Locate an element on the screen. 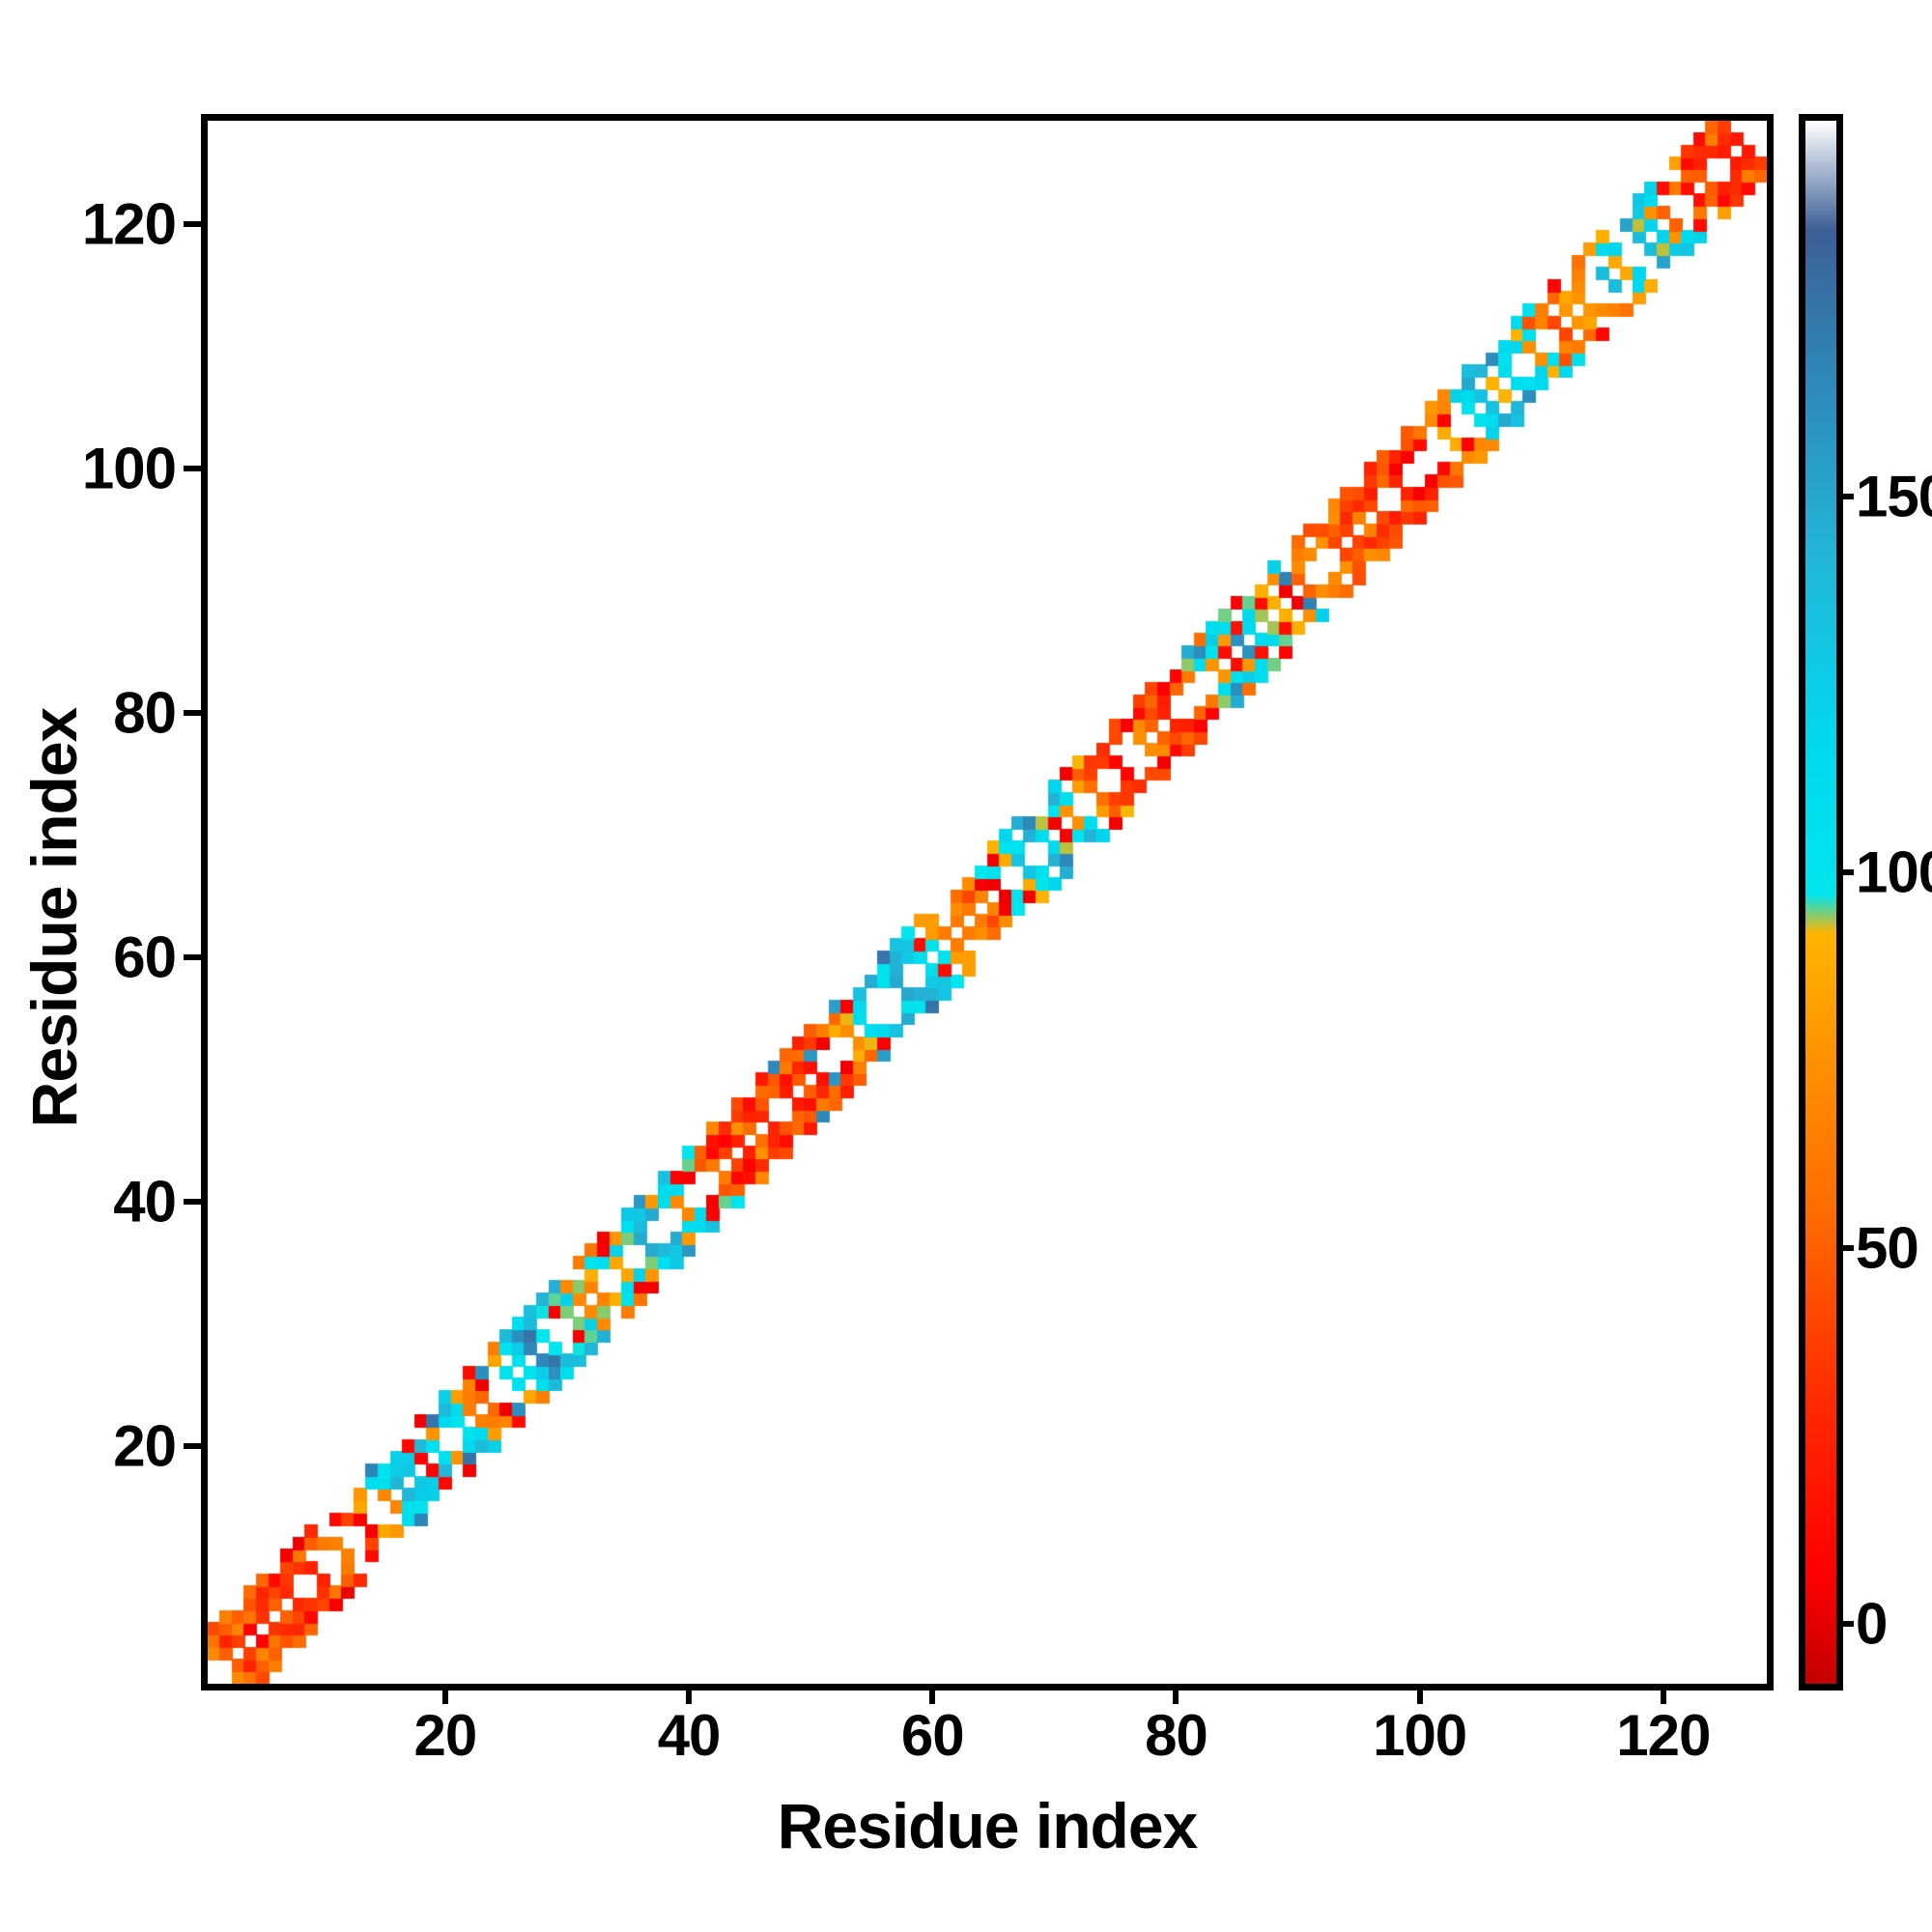  x-tick-label: 40 is located at coordinates (689, 1735).